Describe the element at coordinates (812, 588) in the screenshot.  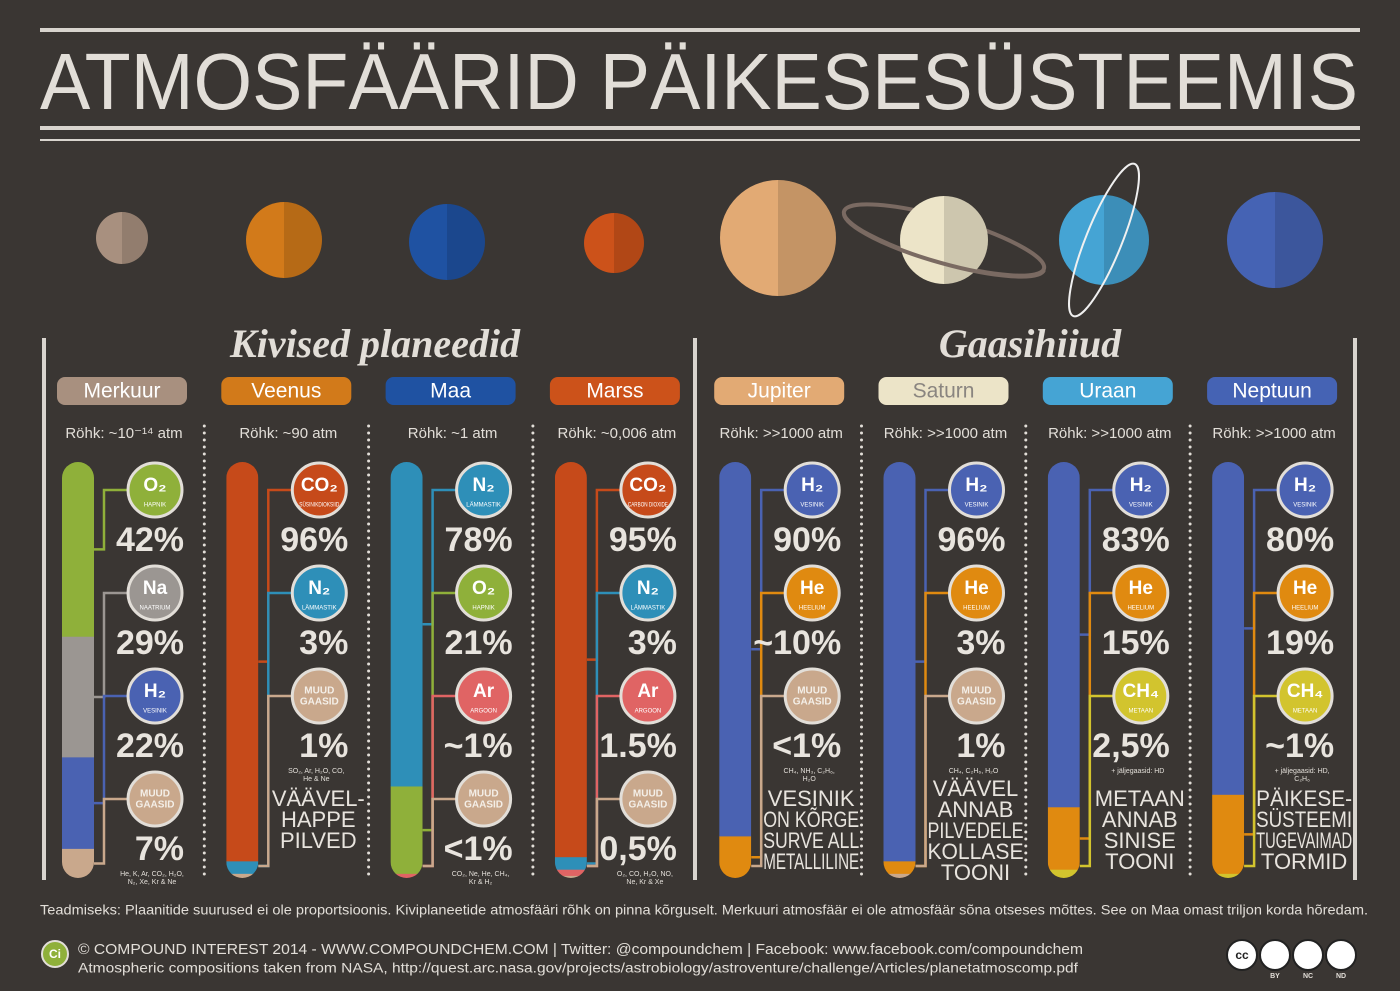
I see `gas-symbol: He` at that location.